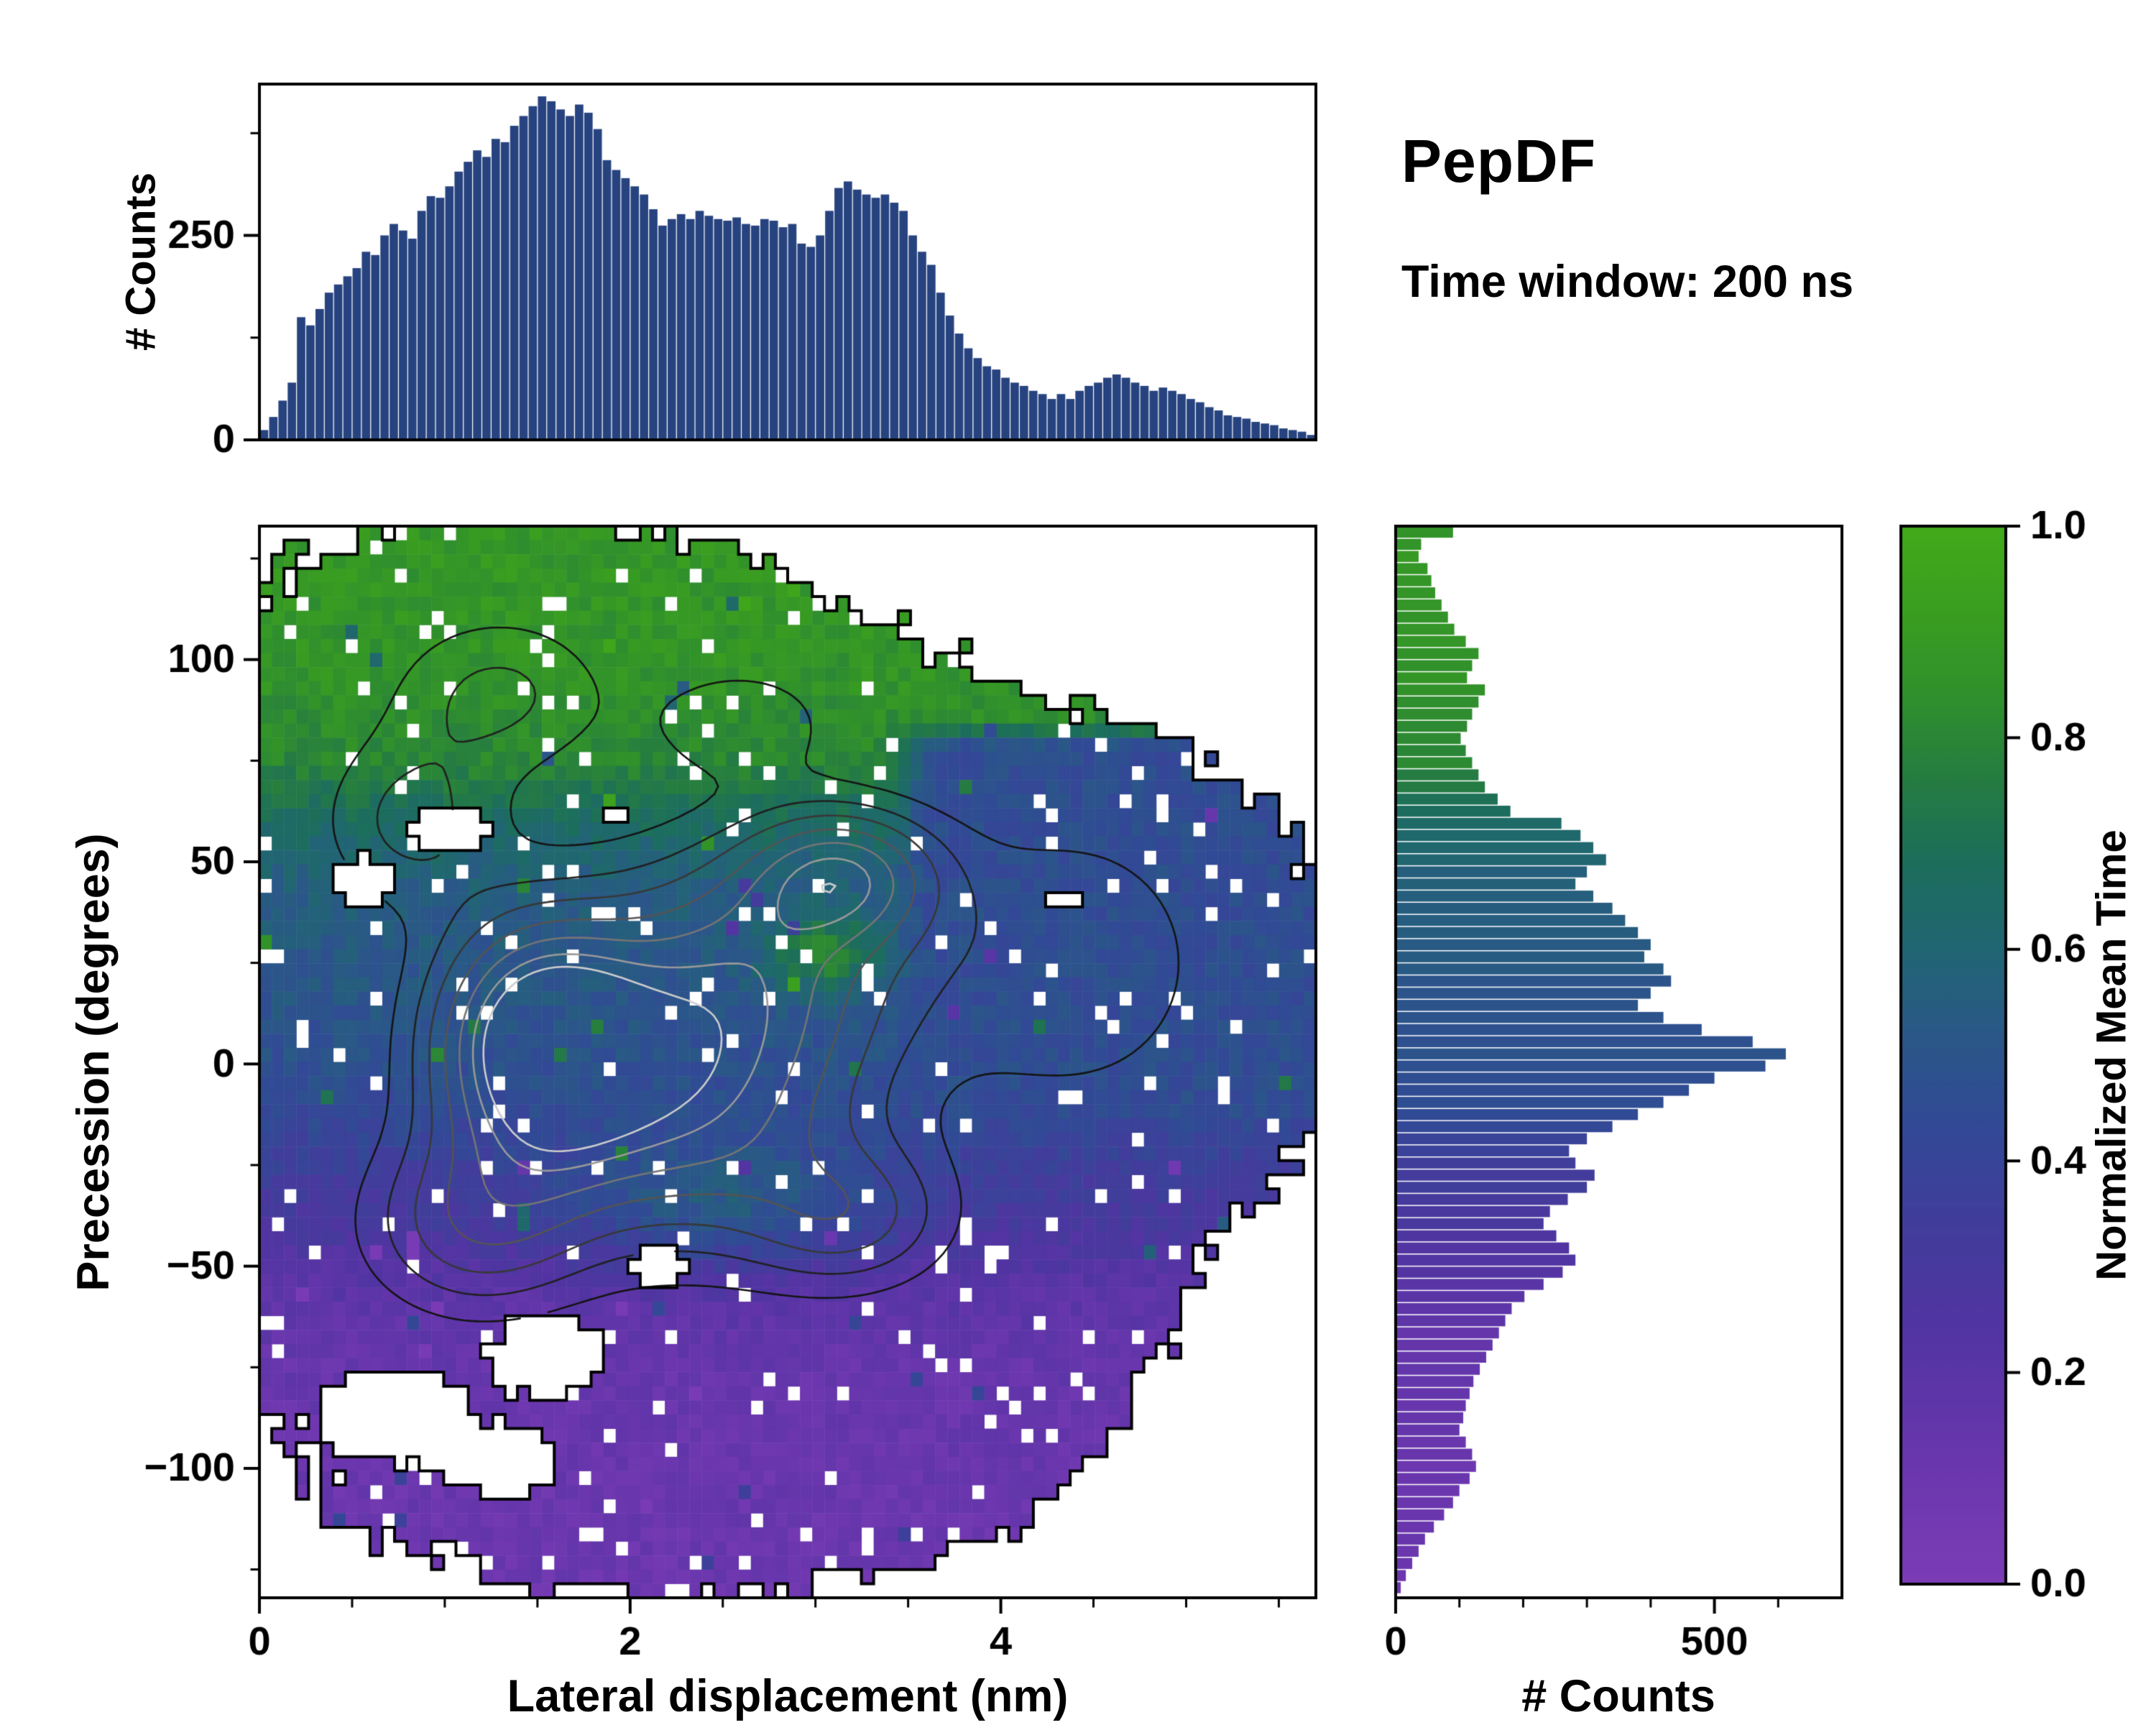 This screenshot has width=2156, height=1725. Describe the element at coordinates (2111, 1055) in the screenshot. I see `colorbar-label: Normalized Mean Time` at that location.